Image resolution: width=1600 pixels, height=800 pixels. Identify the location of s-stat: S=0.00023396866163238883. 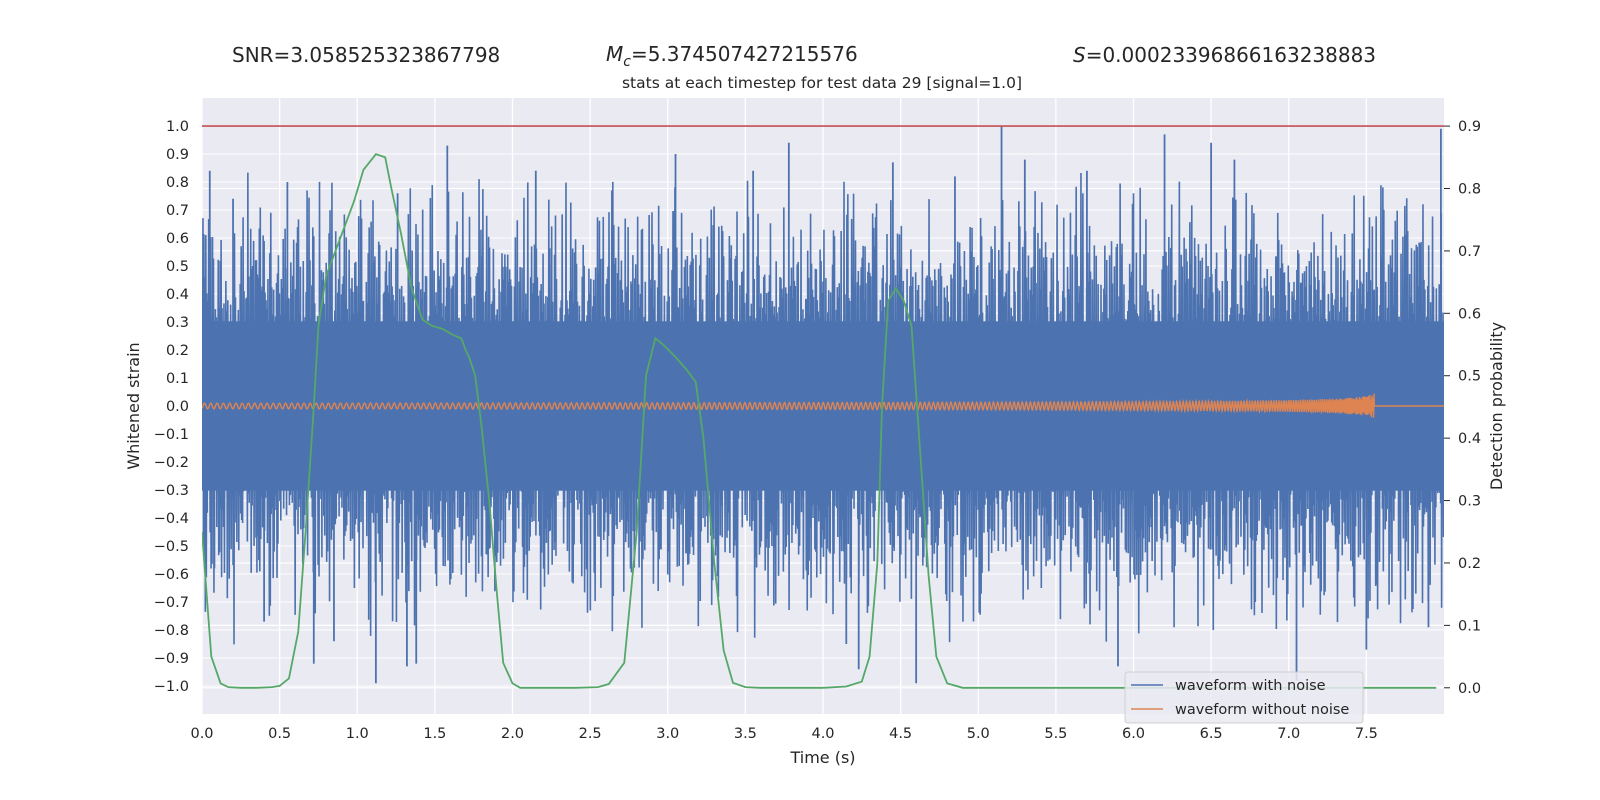
(1224, 55).